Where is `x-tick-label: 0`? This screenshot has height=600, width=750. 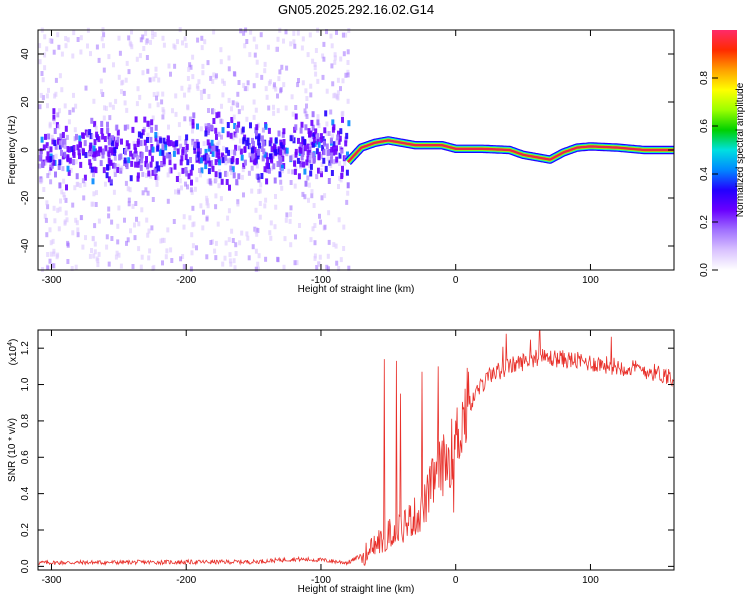 x-tick-label: 0 is located at coordinates (456, 580).